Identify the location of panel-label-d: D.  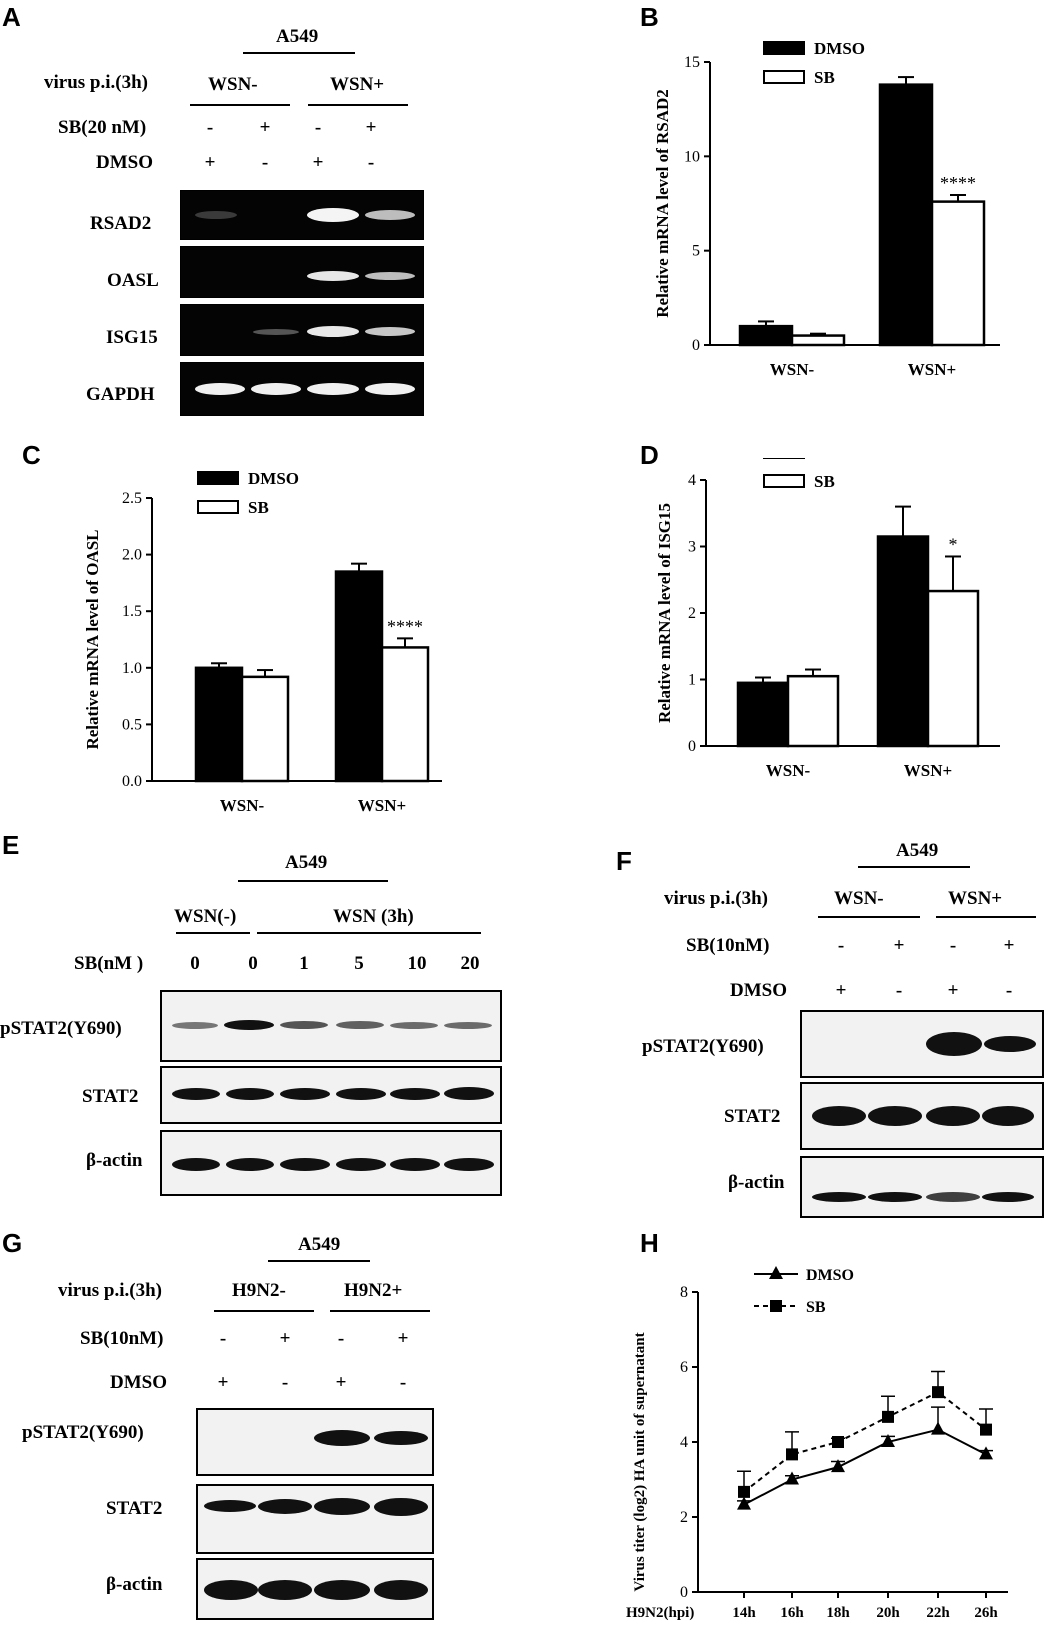
(649, 455).